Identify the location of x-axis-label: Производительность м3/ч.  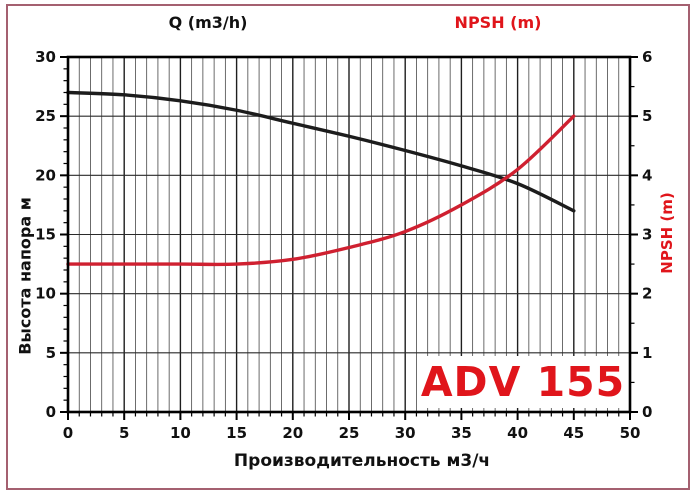
(362, 461).